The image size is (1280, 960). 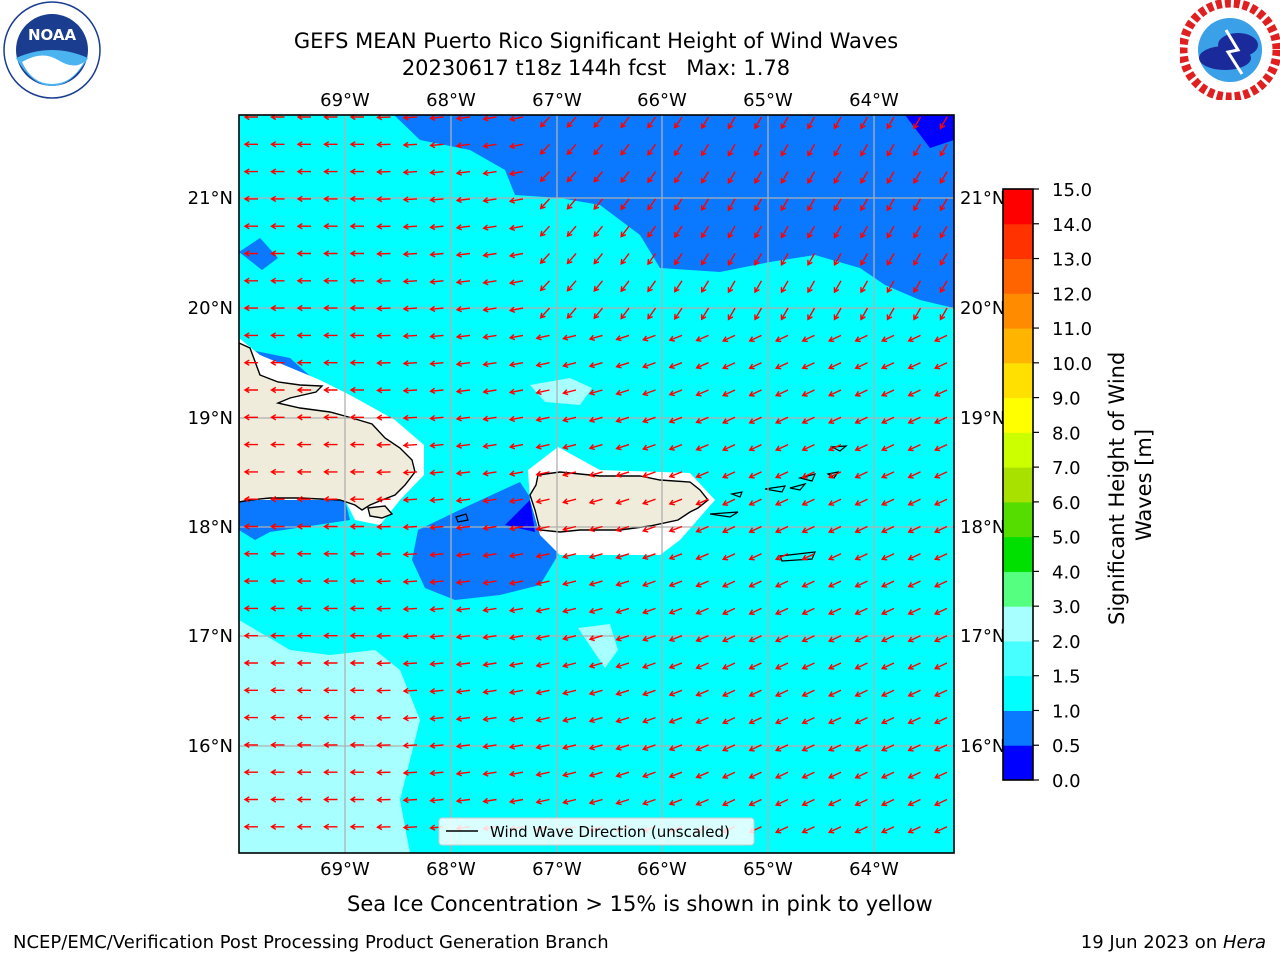 What do you see at coordinates (609, 100) in the screenshot?
I see `lon-labels-top: 69°W 68°W 67°W 66°W 65°W 64°W` at bounding box center [609, 100].